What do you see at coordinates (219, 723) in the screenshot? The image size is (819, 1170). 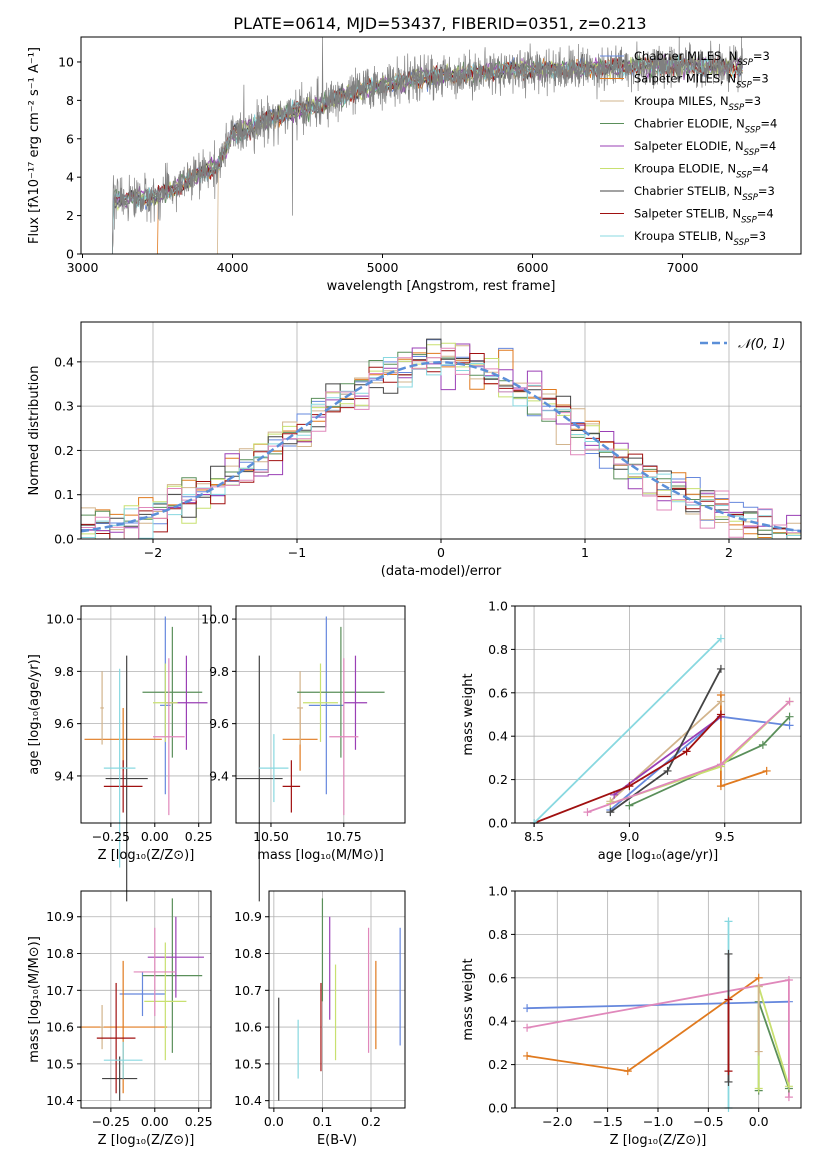 I see `y-tick-label: 9.6` at bounding box center [219, 723].